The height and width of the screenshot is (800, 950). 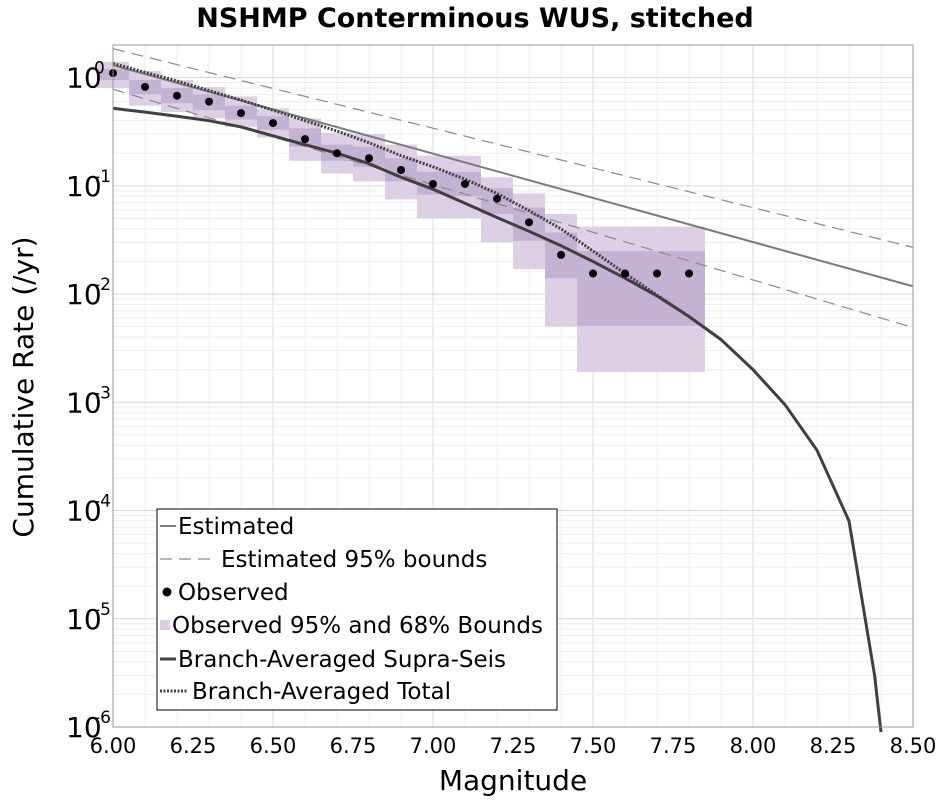 What do you see at coordinates (102, 285) in the screenshot?
I see `y-tick-exponent: -2` at bounding box center [102, 285].